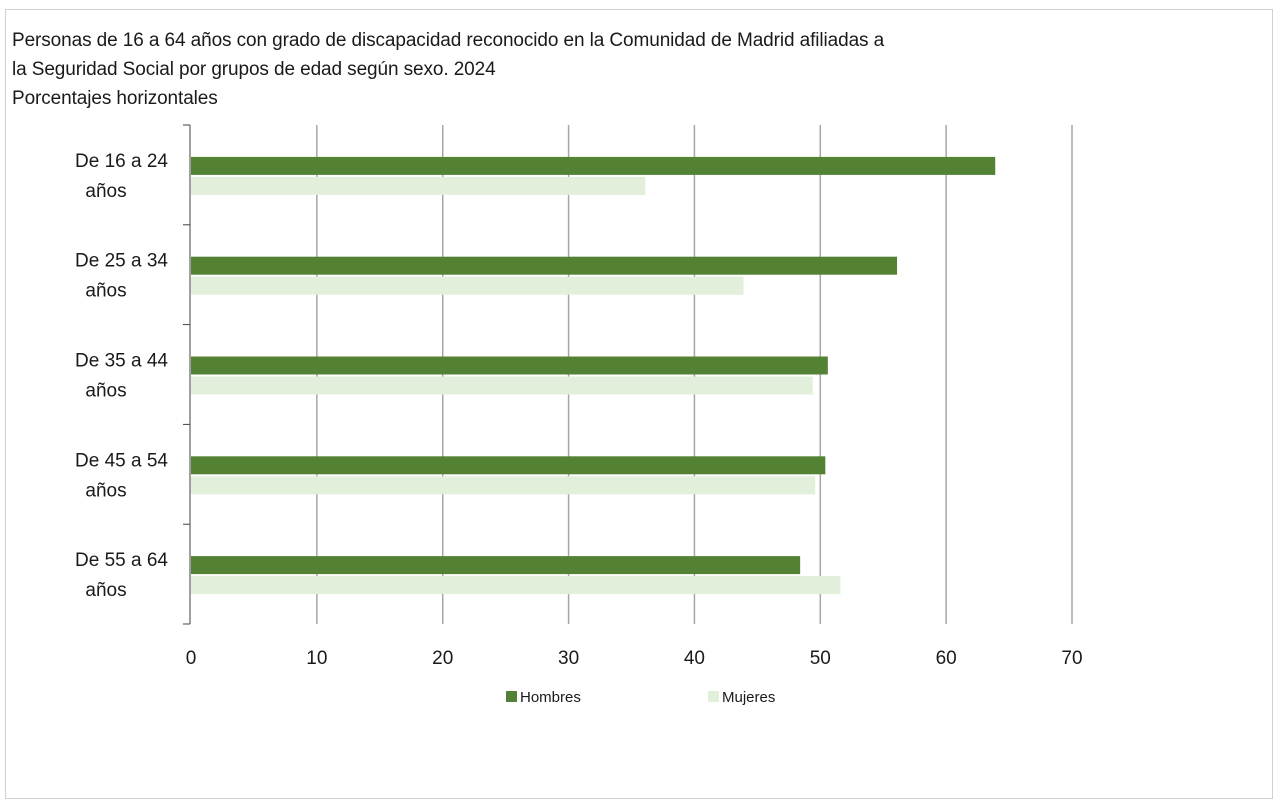 The image size is (1279, 799). Describe the element at coordinates (121, 361) in the screenshot. I see `category-label: De 35 a 44` at that location.